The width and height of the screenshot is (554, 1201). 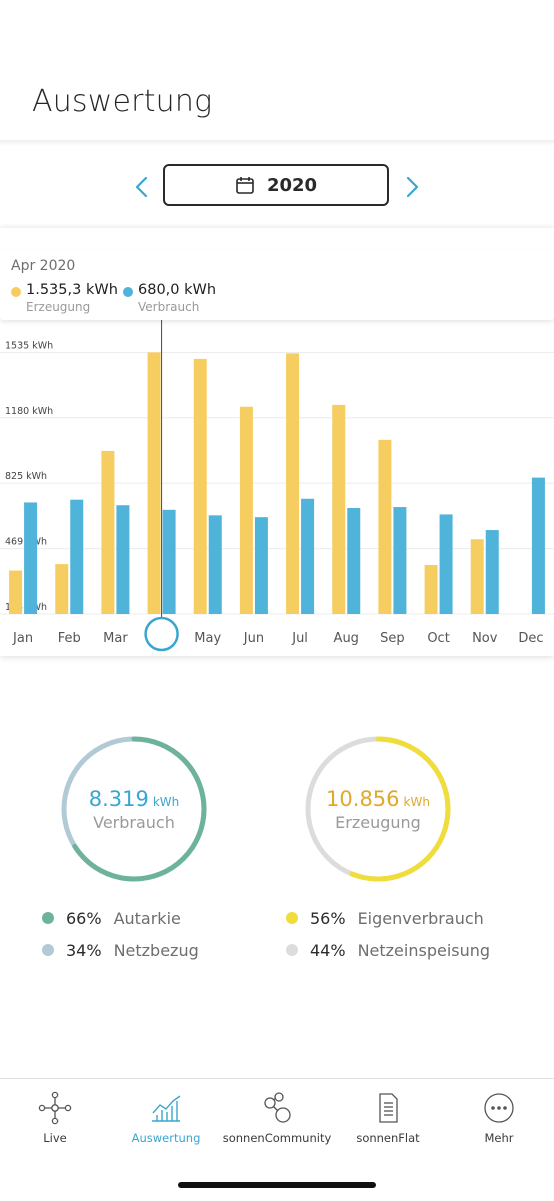 What do you see at coordinates (299, 638) in the screenshot?
I see `x-tick-label: Jul` at bounding box center [299, 638].